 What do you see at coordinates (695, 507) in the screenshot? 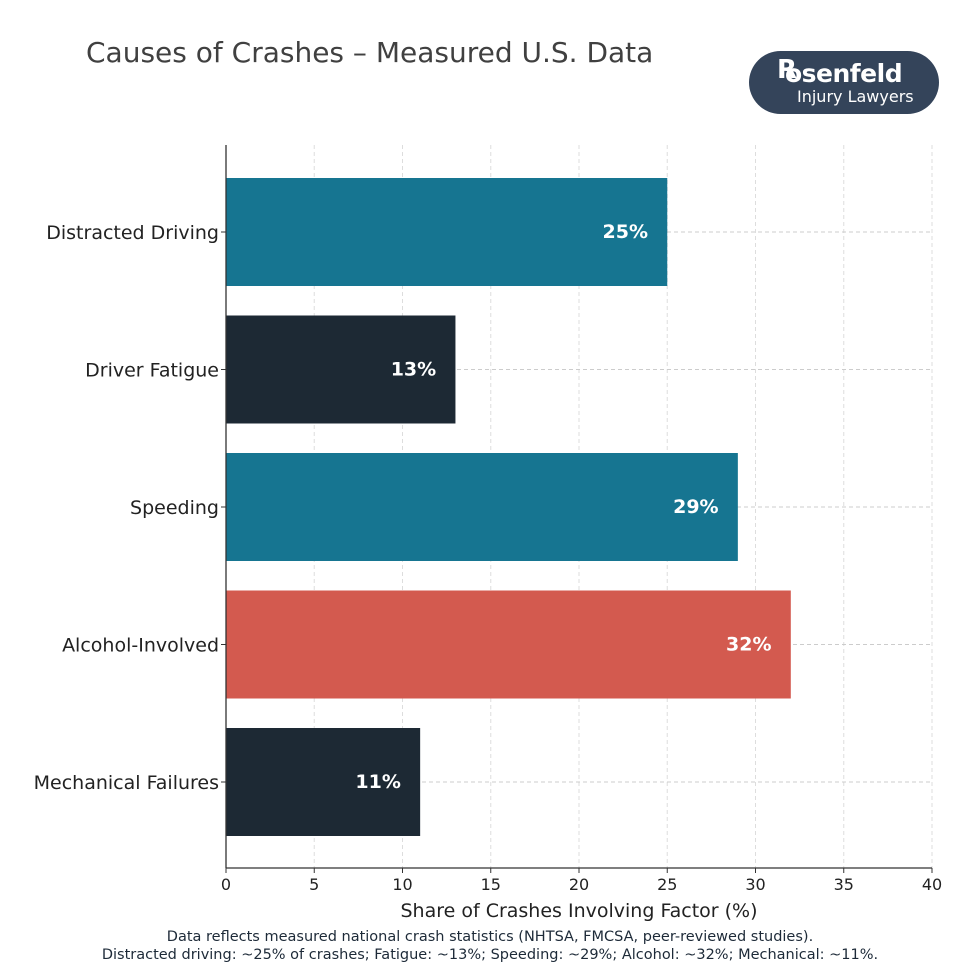
I see `bar-value-label: 29%` at bounding box center [695, 507].